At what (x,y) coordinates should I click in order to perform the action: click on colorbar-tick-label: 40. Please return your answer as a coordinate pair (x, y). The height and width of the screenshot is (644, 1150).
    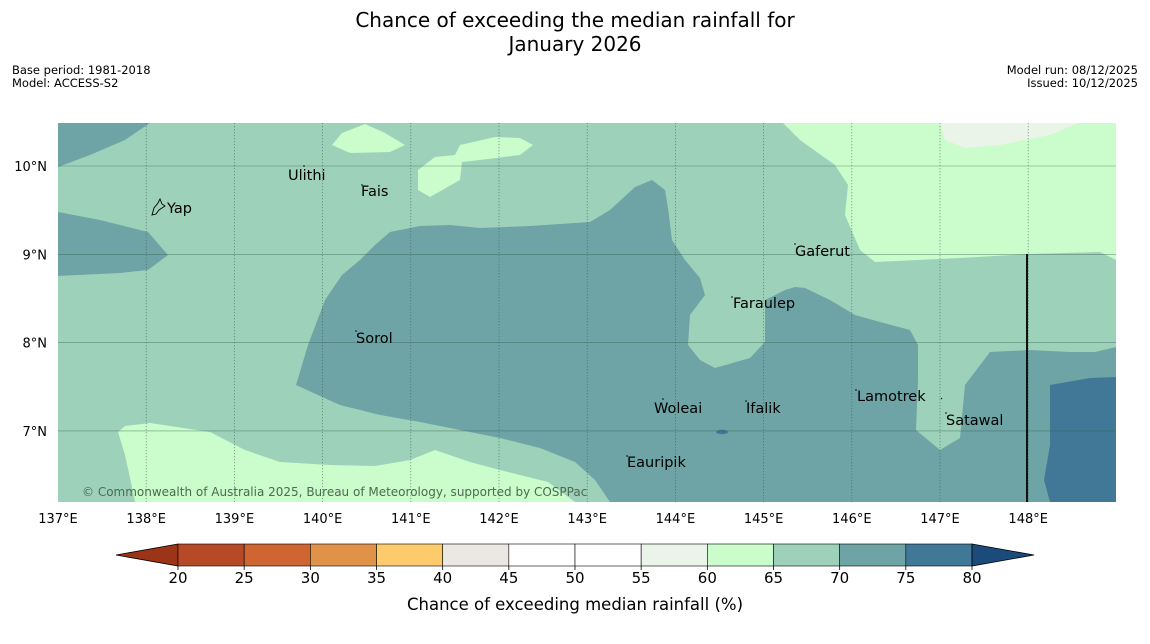
    Looking at the image, I should click on (442, 578).